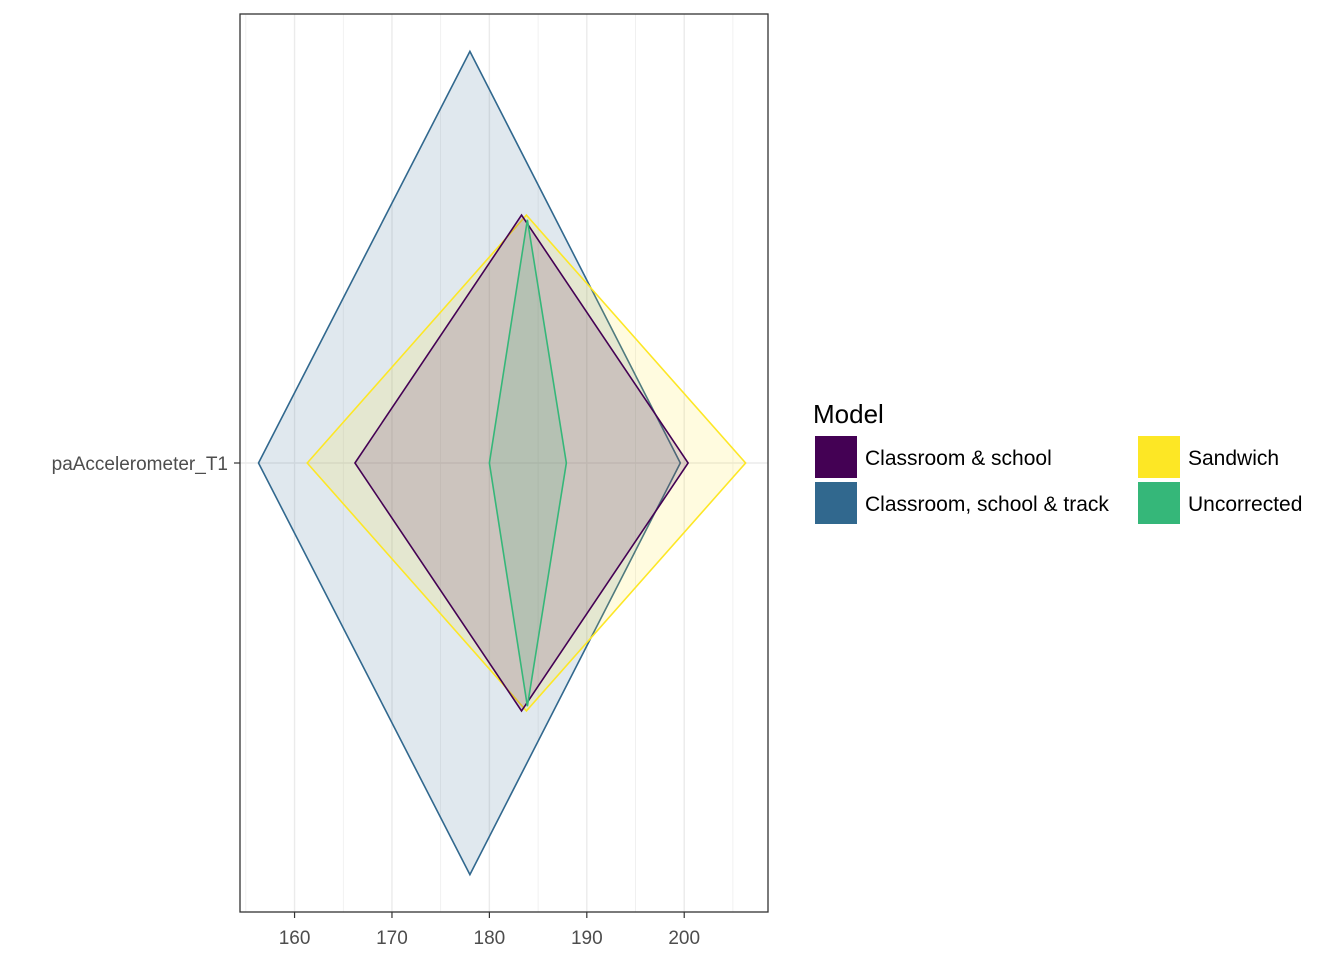 The image size is (1344, 960). Describe the element at coordinates (392, 938) in the screenshot. I see `x-tick-label: 170` at that location.